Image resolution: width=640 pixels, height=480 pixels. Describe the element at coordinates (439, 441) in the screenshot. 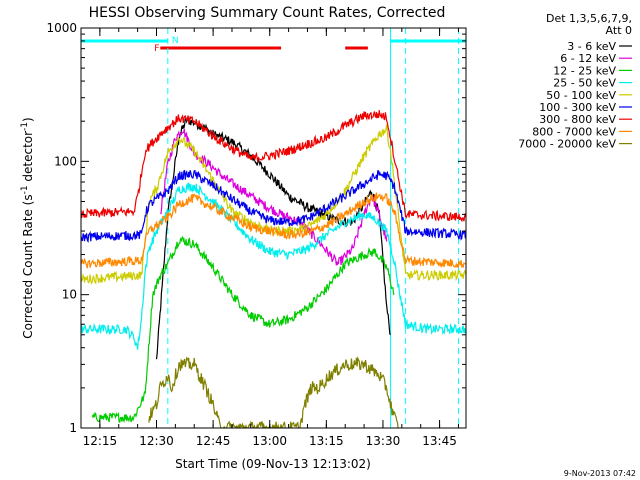

I see `x-tick-label: 13:45` at that location.